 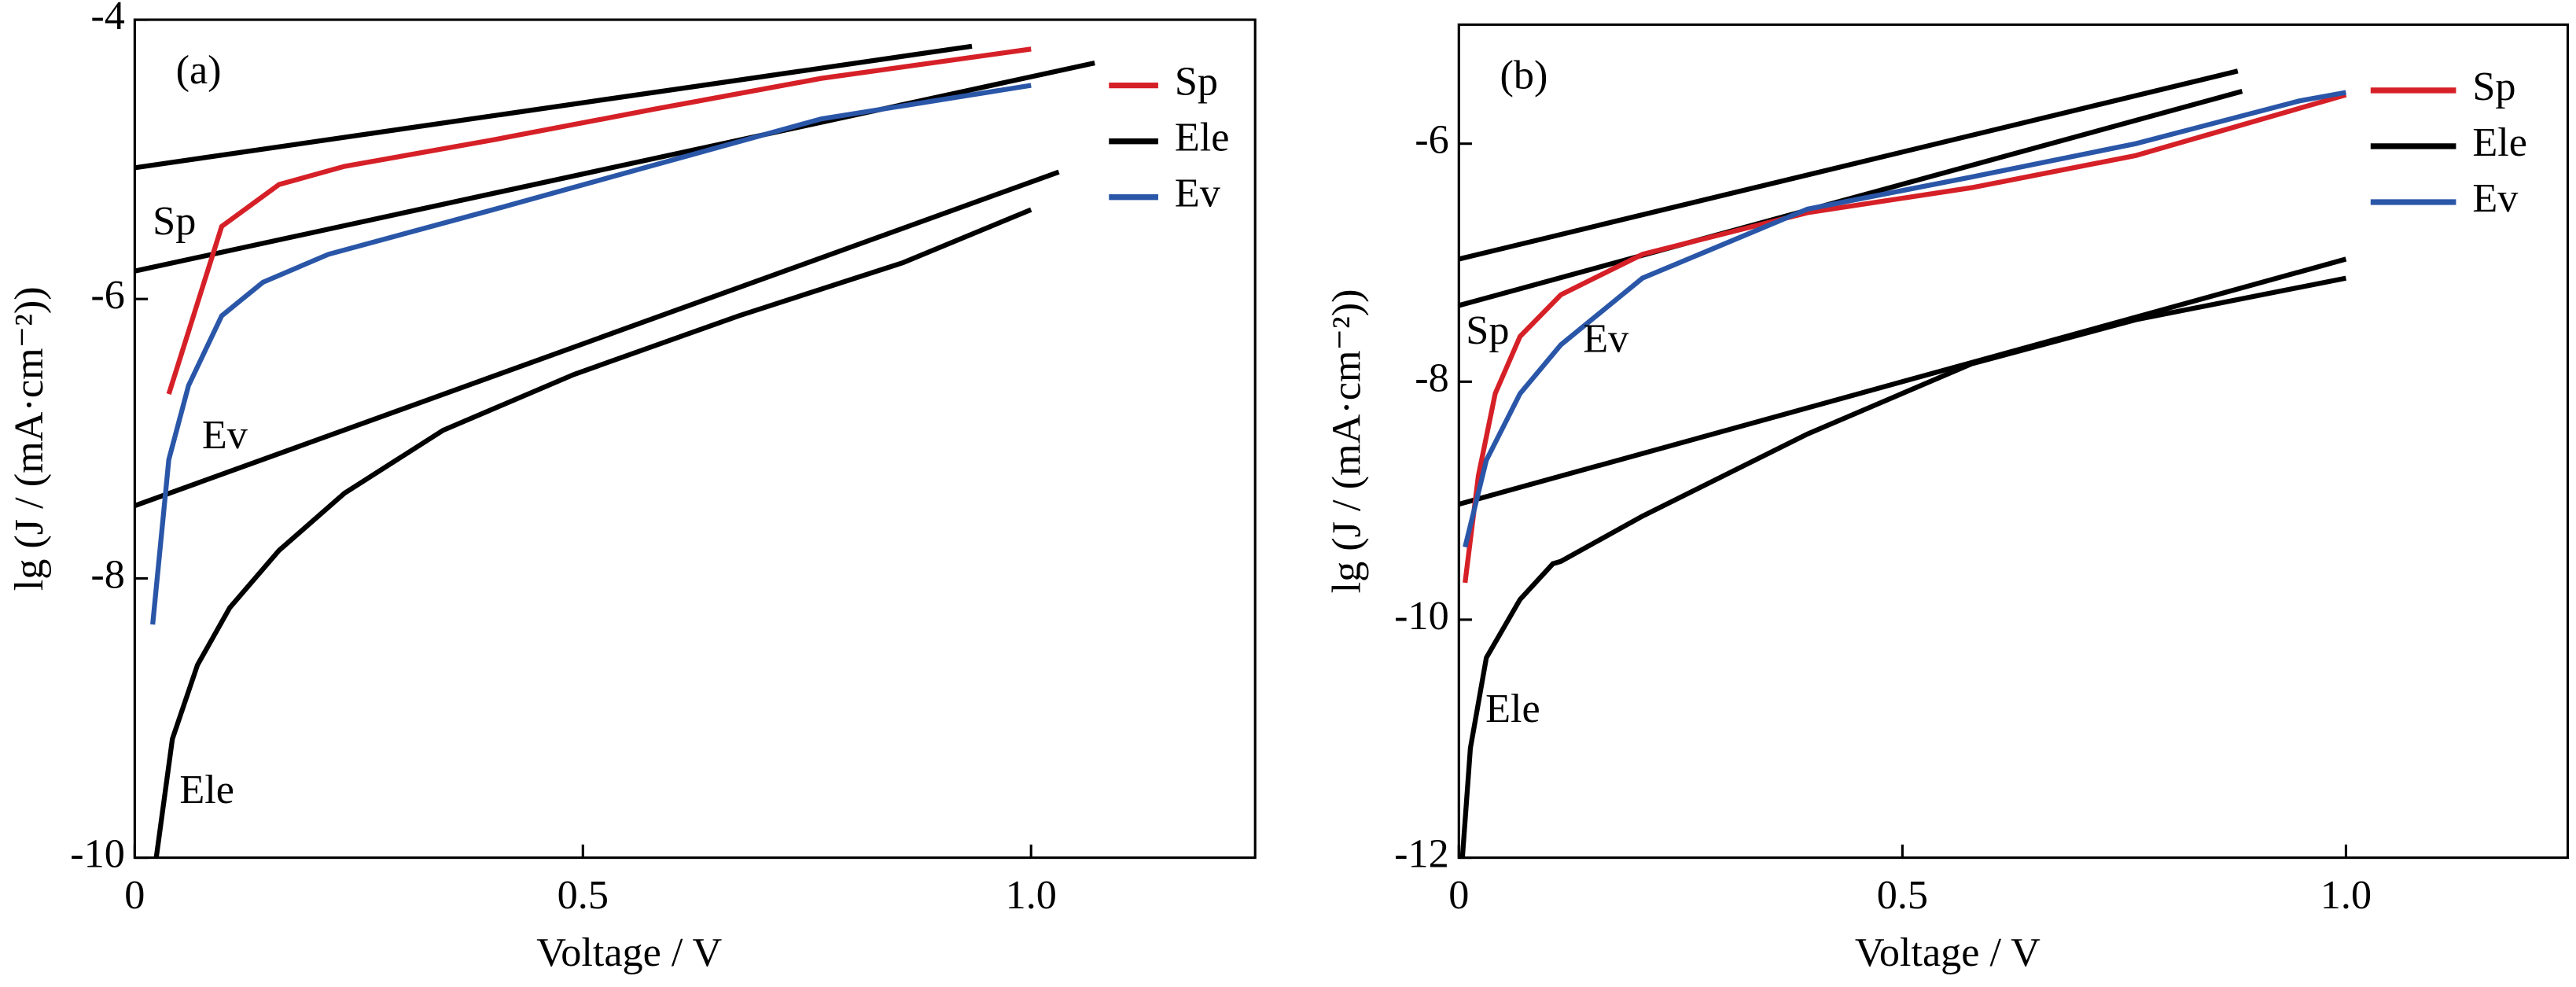 I want to click on series-line, so click(x=599, y=221).